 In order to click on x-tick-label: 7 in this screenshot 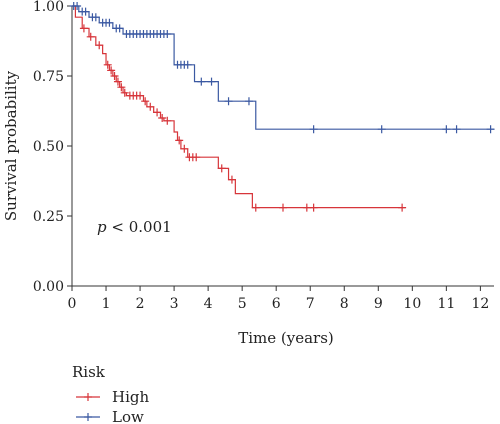, I will do `click(310, 304)`.